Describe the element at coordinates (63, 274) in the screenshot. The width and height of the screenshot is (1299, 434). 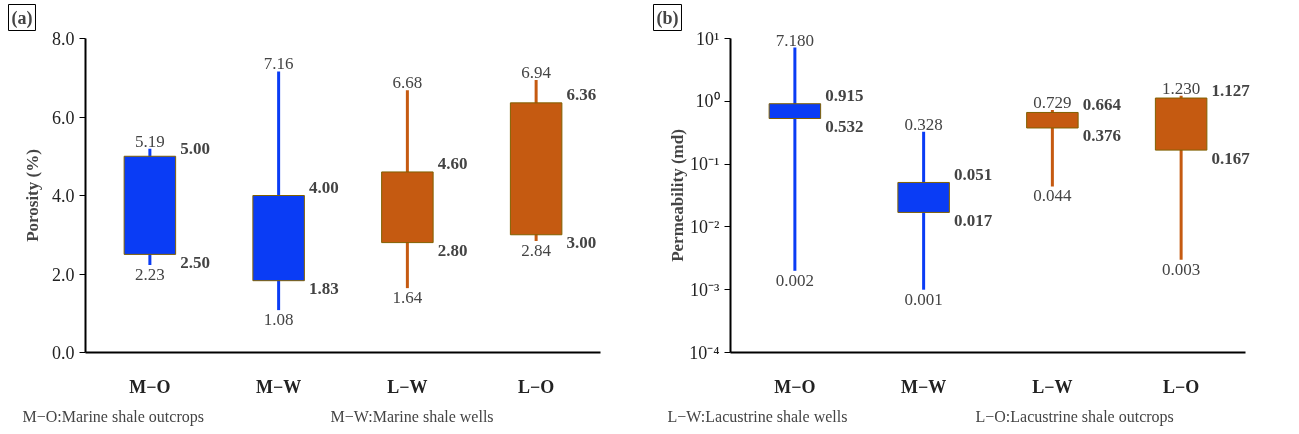
I see `y-tick-label: 2.0` at that location.